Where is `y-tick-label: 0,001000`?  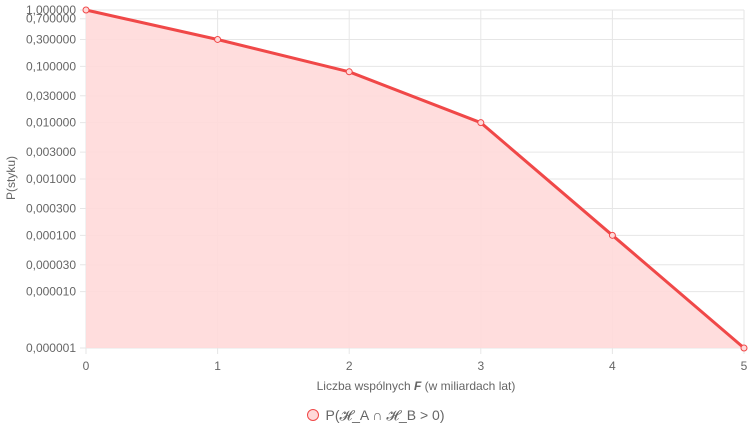 y-tick-label: 0,001000 is located at coordinates (51, 179).